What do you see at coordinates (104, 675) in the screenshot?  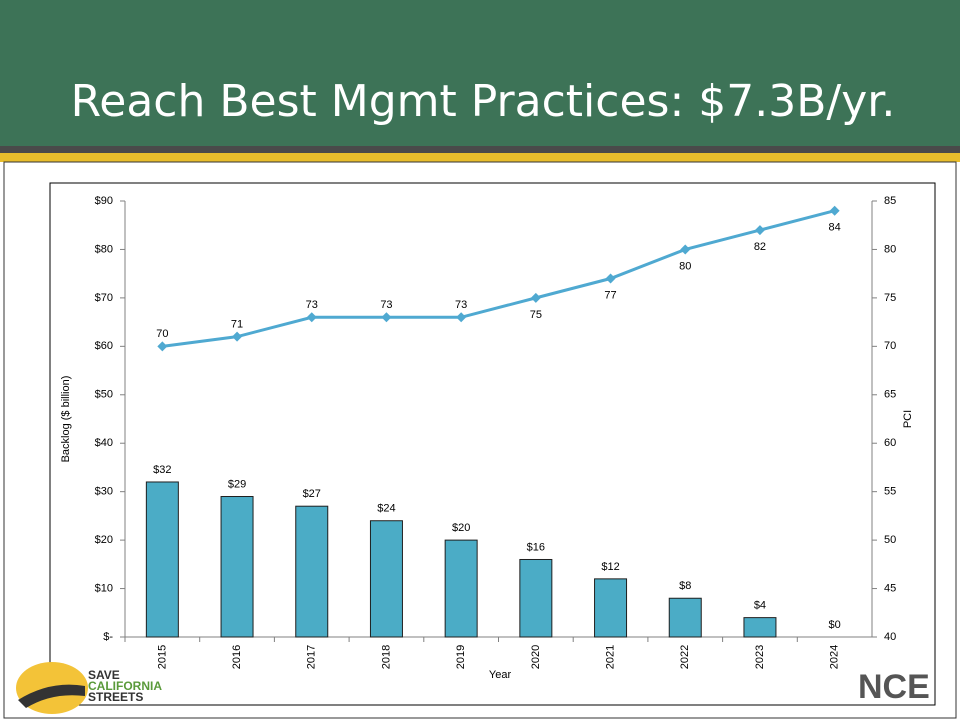 I see `logo-text: SAVE` at bounding box center [104, 675].